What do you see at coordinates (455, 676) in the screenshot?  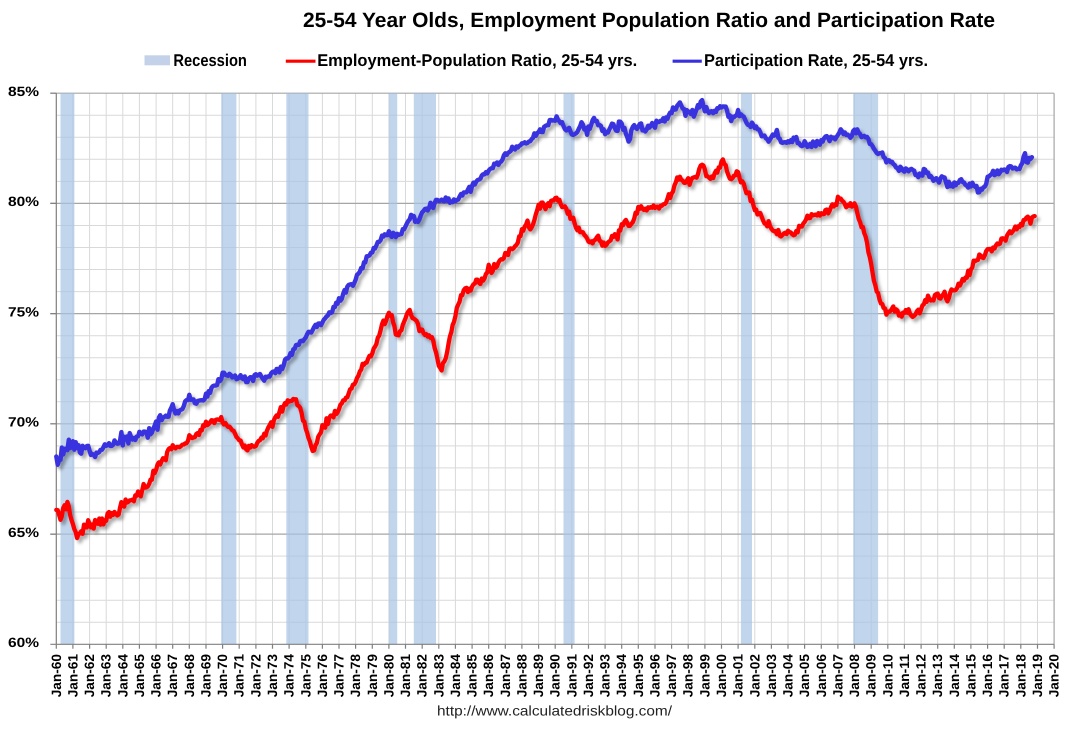 I see `svg-text: Jan-84` at bounding box center [455, 676].